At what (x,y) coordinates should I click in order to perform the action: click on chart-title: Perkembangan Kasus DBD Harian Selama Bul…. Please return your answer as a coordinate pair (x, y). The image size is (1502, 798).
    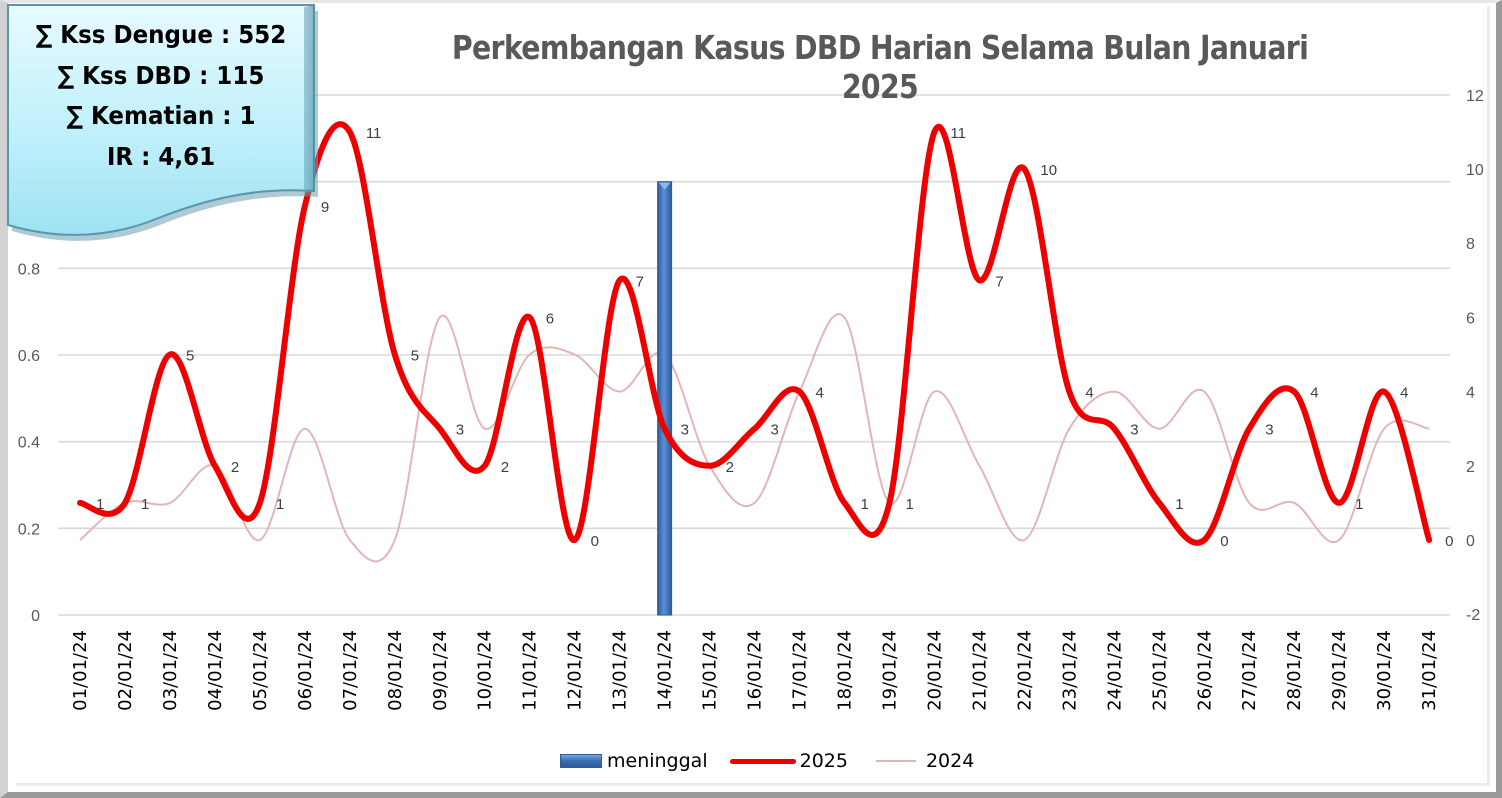
    Looking at the image, I should click on (880, 67).